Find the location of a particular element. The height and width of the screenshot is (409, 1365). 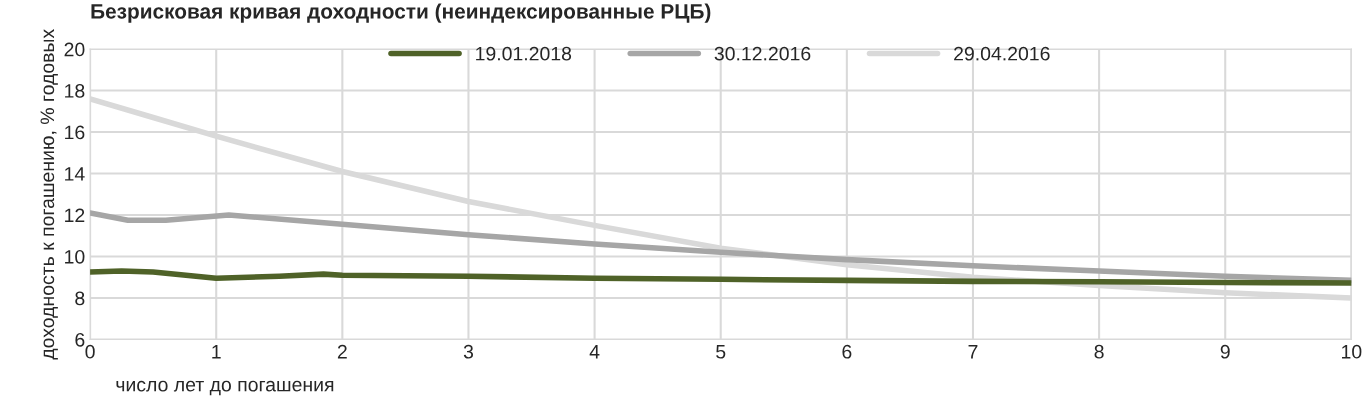

x-tick-label: 10 is located at coordinates (1352, 351).